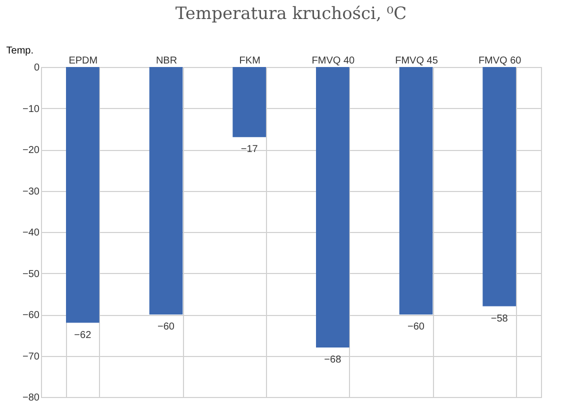  What do you see at coordinates (499, 318) in the screenshot?
I see `data-label: −58` at bounding box center [499, 318].